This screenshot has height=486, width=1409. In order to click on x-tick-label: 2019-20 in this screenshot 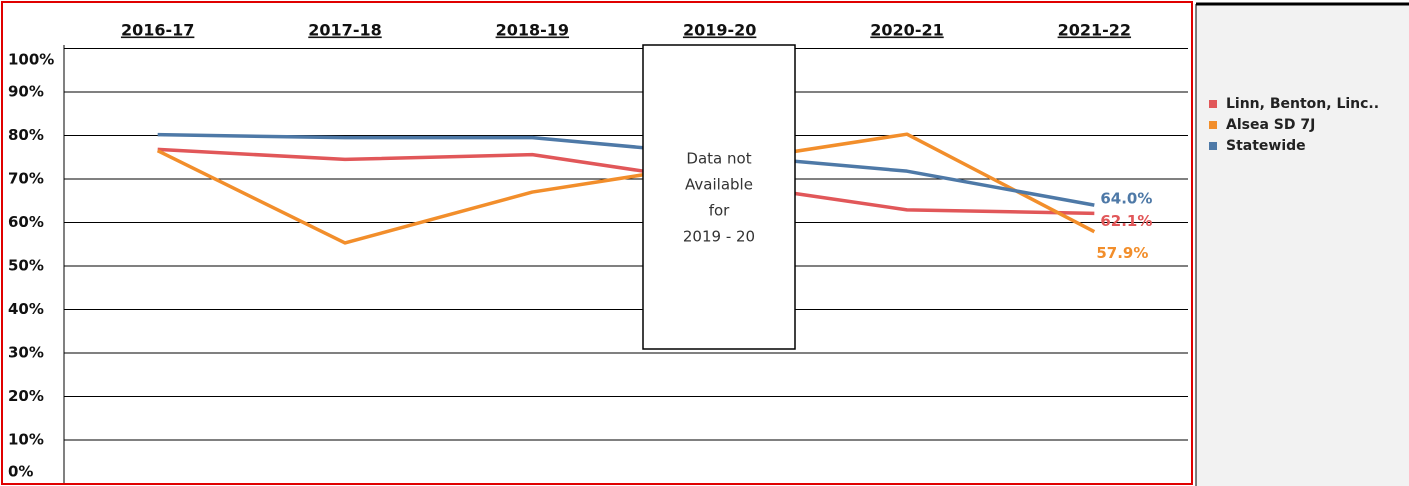, I will do `click(719, 30)`.